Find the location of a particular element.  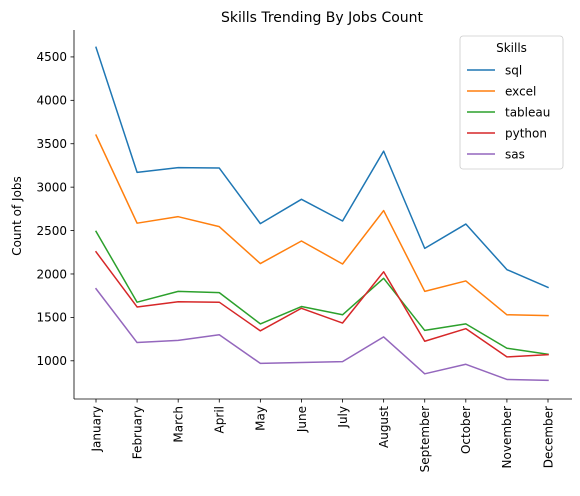

legend-title: Skills is located at coordinates (511, 48).